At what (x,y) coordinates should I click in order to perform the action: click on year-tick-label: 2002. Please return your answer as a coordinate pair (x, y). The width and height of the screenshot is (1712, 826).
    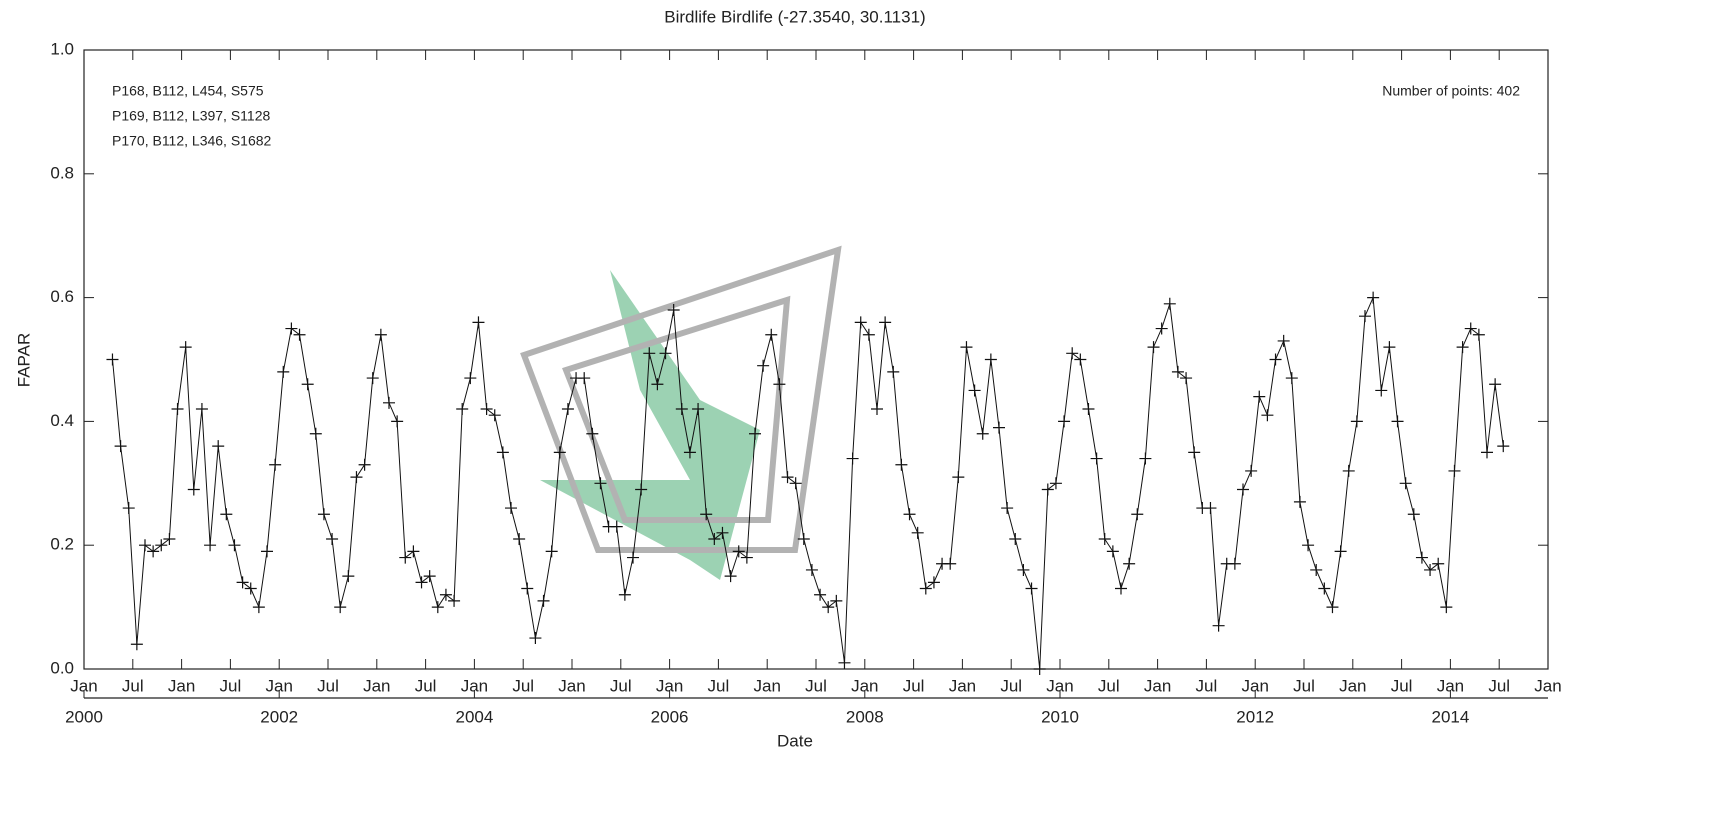
    Looking at the image, I should click on (279, 716).